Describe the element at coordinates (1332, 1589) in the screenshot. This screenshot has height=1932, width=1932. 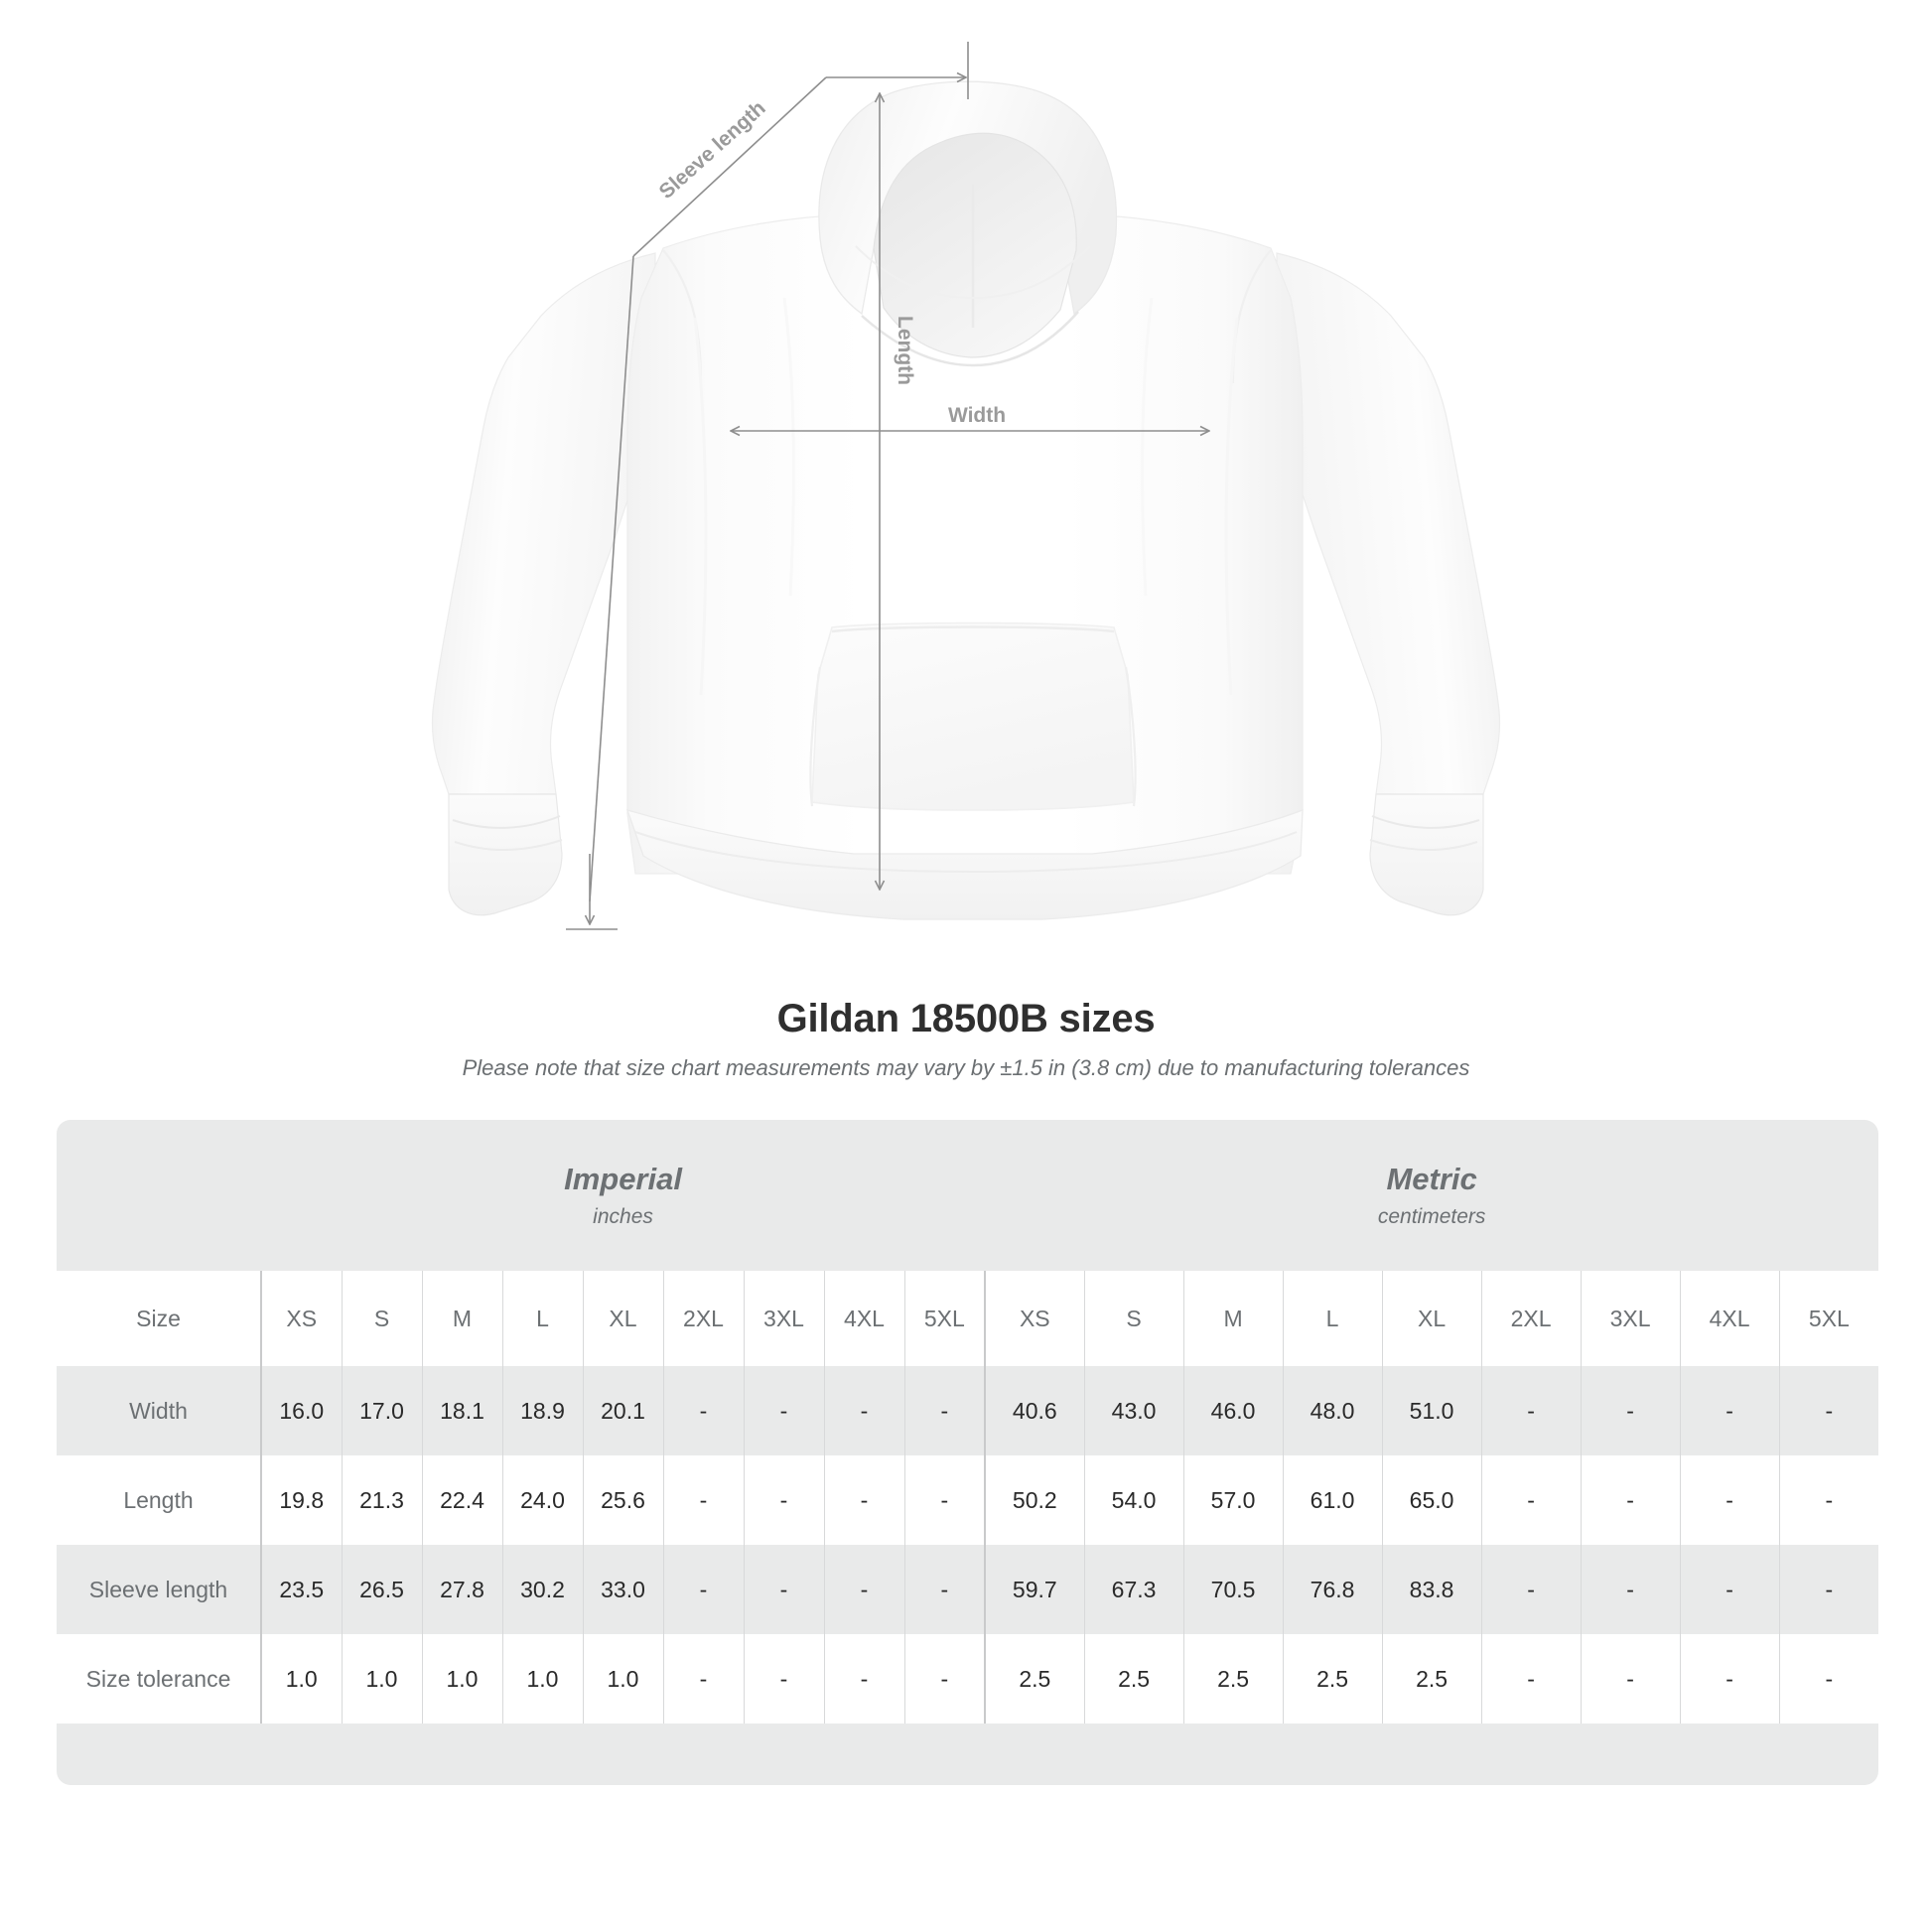
I see `cell-sleeve-length-metric-l: 76.8` at that location.